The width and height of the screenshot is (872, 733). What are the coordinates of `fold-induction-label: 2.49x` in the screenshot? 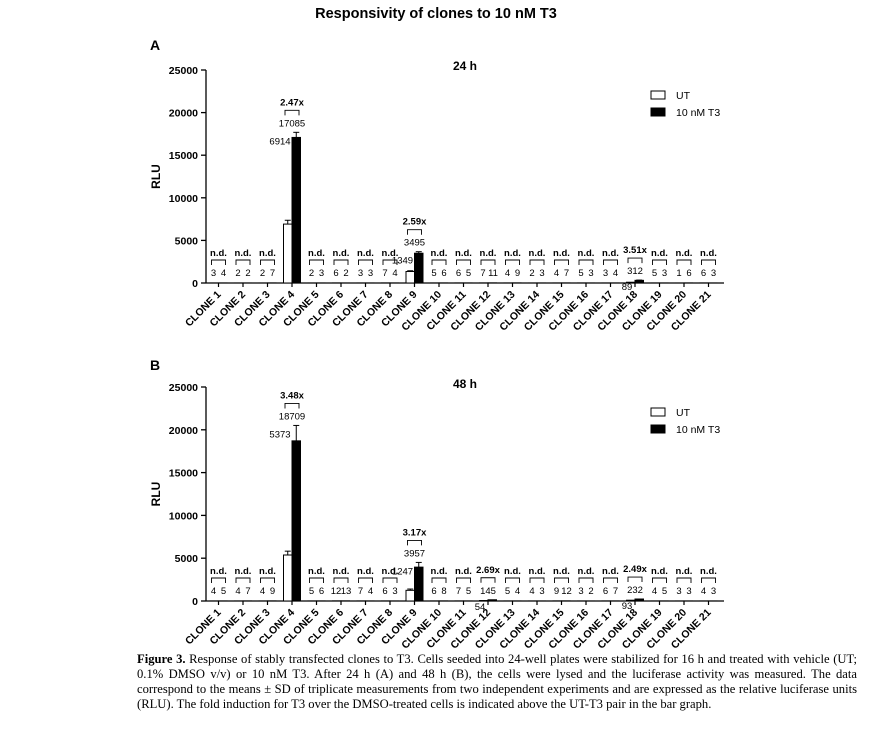 It's located at (635, 569).